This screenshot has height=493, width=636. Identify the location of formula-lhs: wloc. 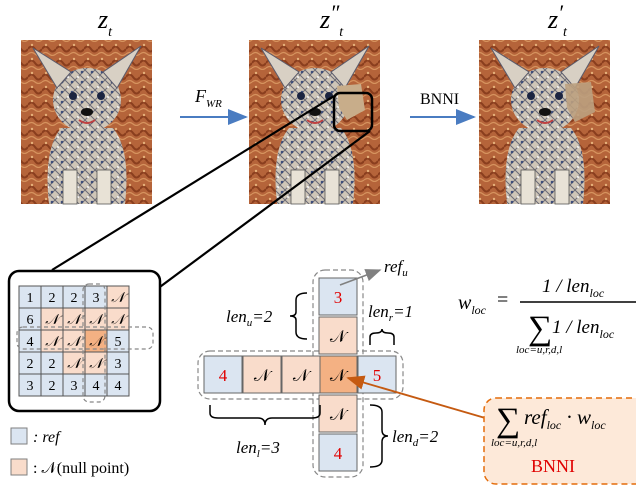
(472, 304).